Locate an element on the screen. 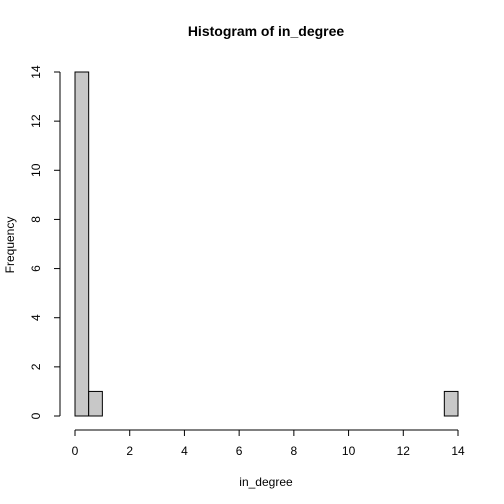  x-tick-label: 6 is located at coordinates (239, 451).